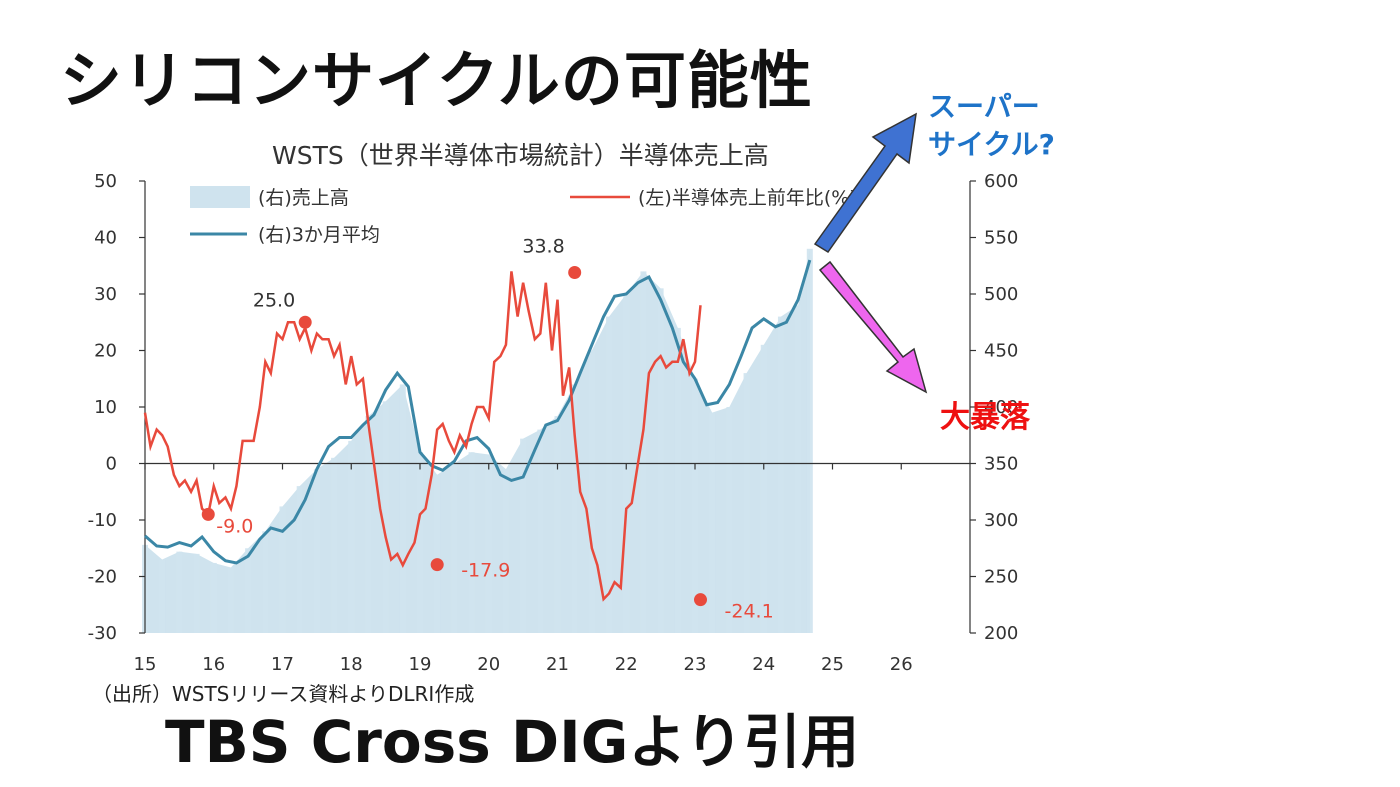  Describe the element at coordinates (1001, 351) in the screenshot. I see `right-tick-label: 450` at that location.